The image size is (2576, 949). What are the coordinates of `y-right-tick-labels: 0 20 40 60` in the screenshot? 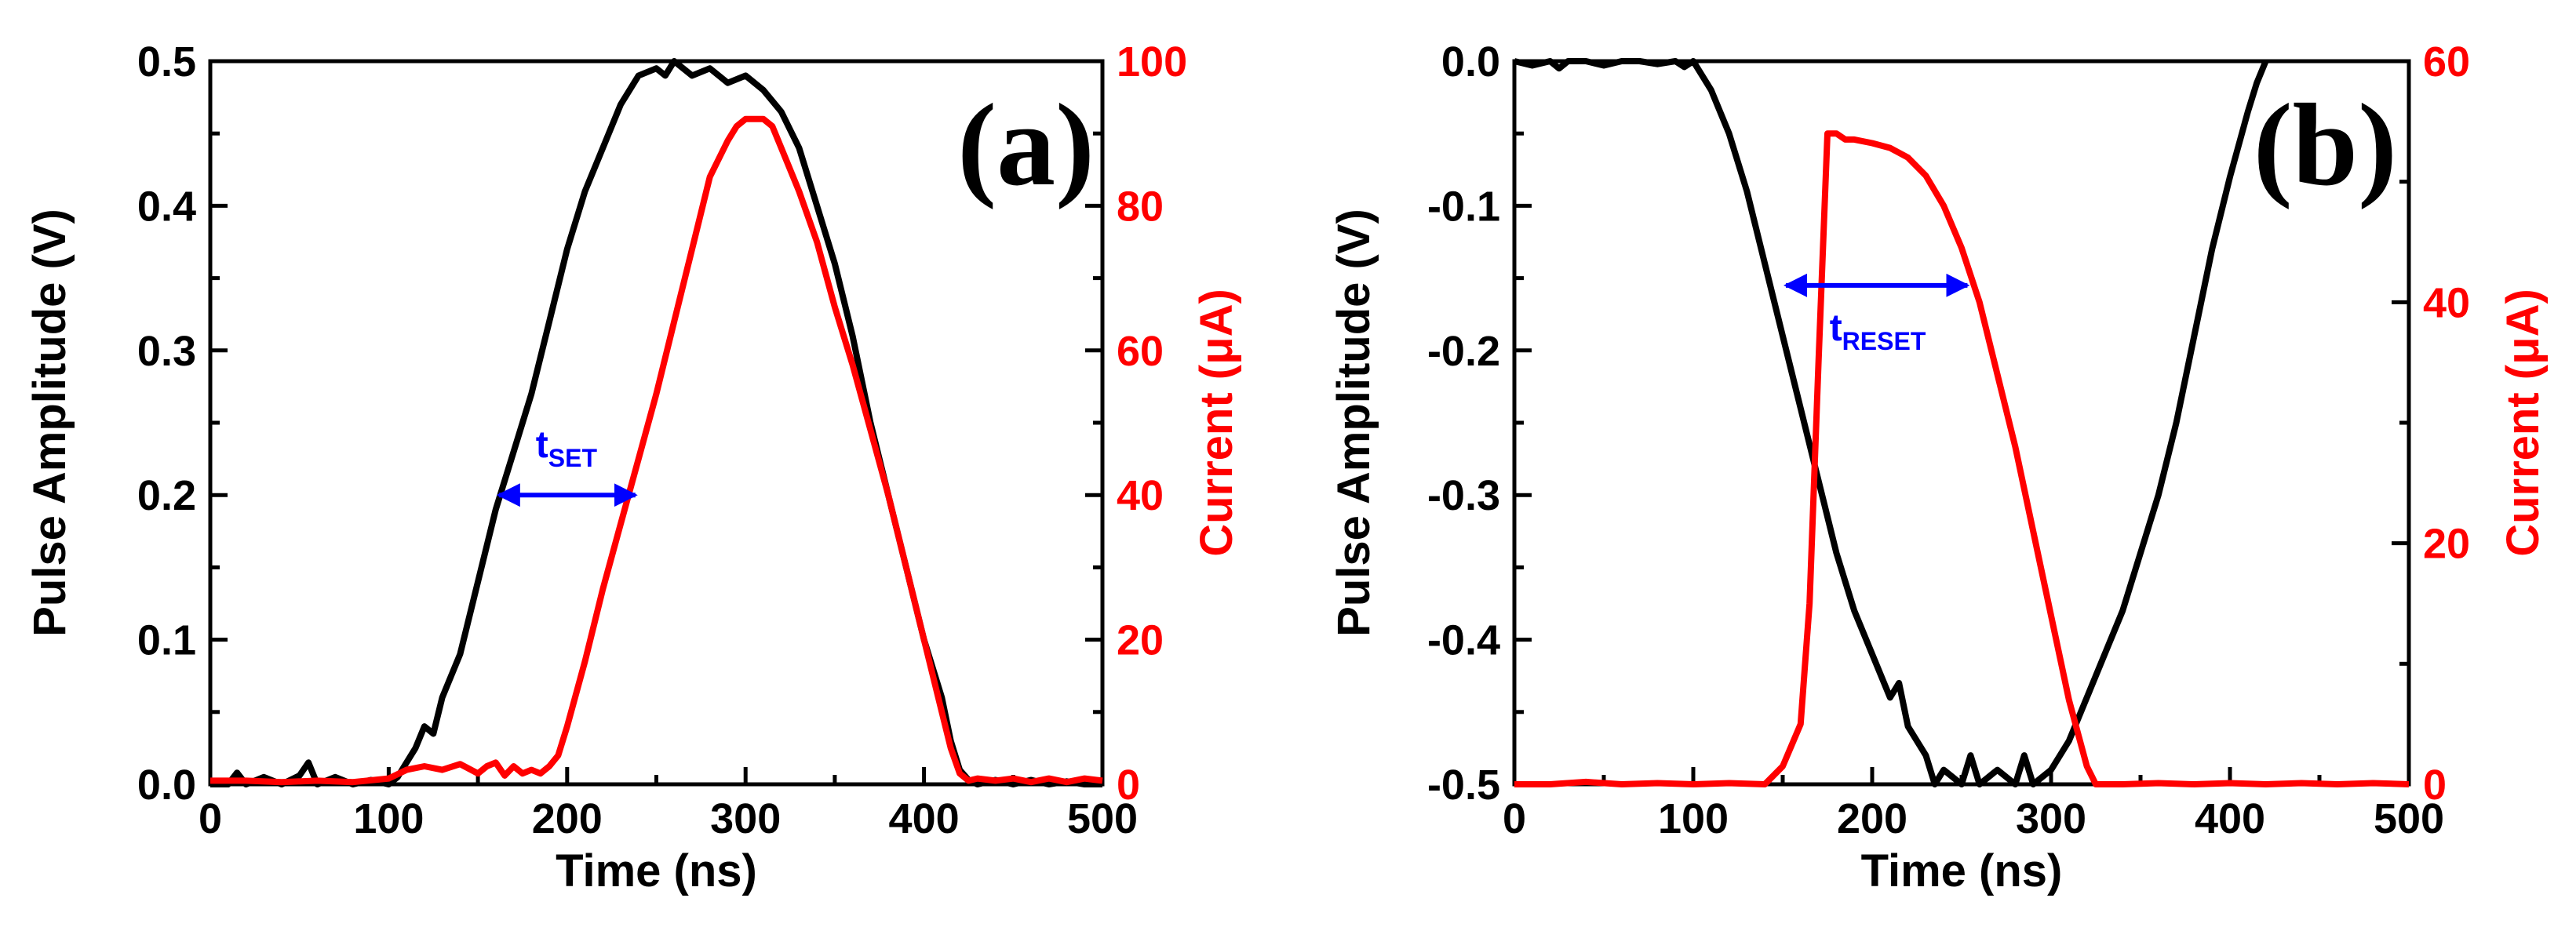 It's located at (2446, 423).